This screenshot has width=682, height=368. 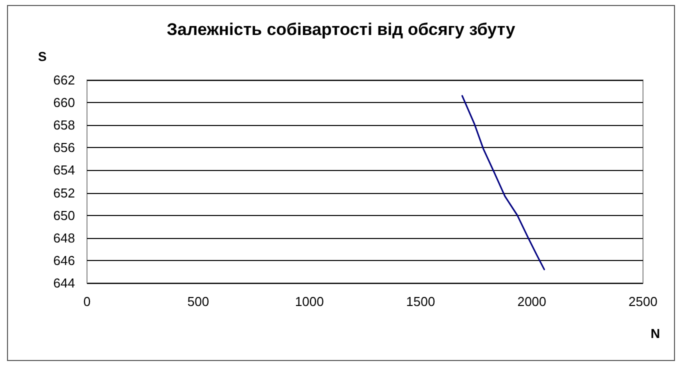 I want to click on y-tick-label: 656, so click(x=64, y=148).